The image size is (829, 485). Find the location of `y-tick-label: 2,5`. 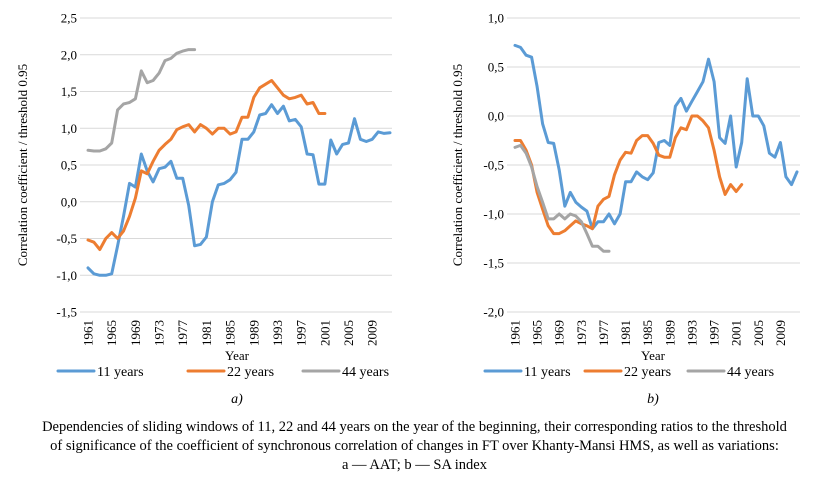

y-tick-label: 2,5 is located at coordinates (69, 18).